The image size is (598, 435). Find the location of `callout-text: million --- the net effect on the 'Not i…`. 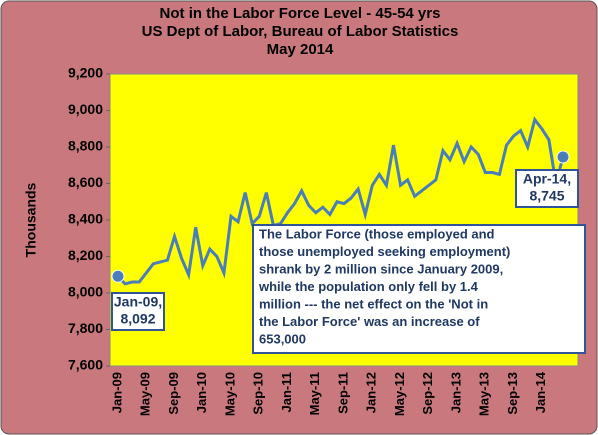

callout-text: million --- the net effect on the 'Not i… is located at coordinates (373, 303).